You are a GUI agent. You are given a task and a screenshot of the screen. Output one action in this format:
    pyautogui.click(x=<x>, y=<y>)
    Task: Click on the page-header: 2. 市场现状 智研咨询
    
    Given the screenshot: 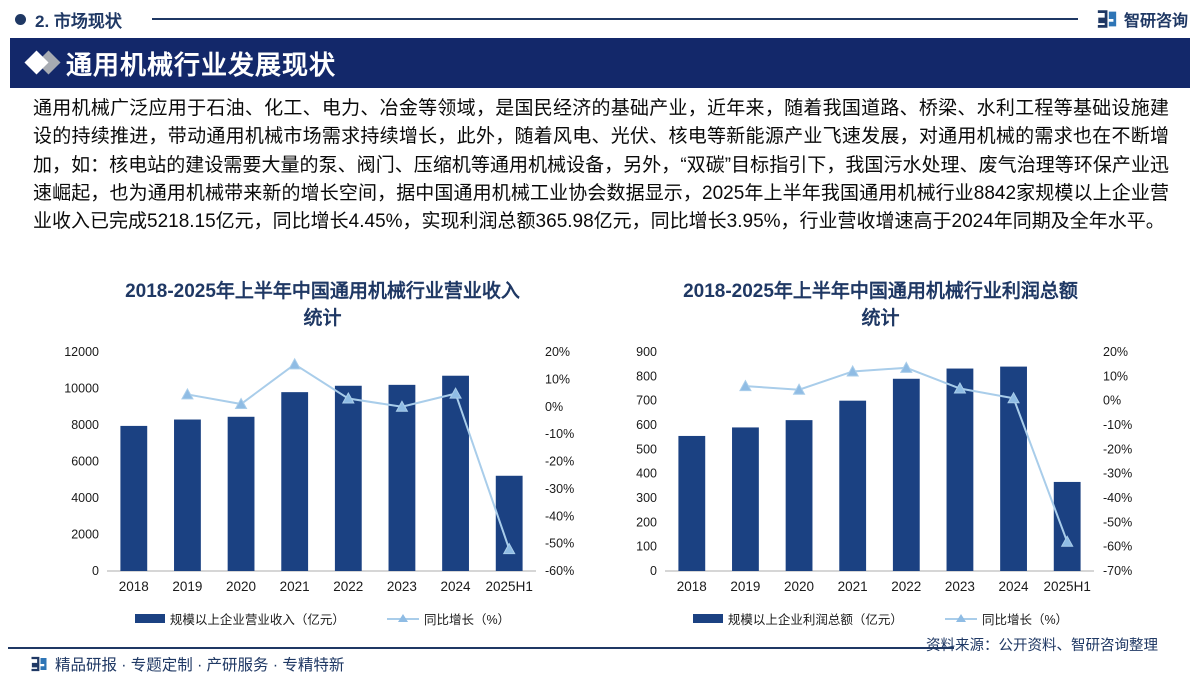 What is the action you would take?
    pyautogui.click(x=601, y=19)
    